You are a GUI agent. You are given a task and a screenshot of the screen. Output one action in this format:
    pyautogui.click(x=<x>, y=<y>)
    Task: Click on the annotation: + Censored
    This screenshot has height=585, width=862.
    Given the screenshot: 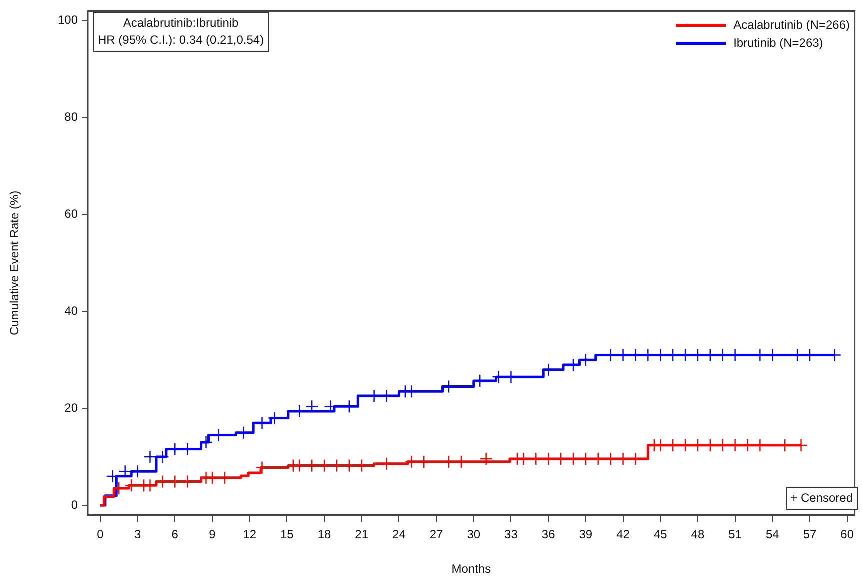 What is the action you would take?
    pyautogui.click(x=821, y=498)
    